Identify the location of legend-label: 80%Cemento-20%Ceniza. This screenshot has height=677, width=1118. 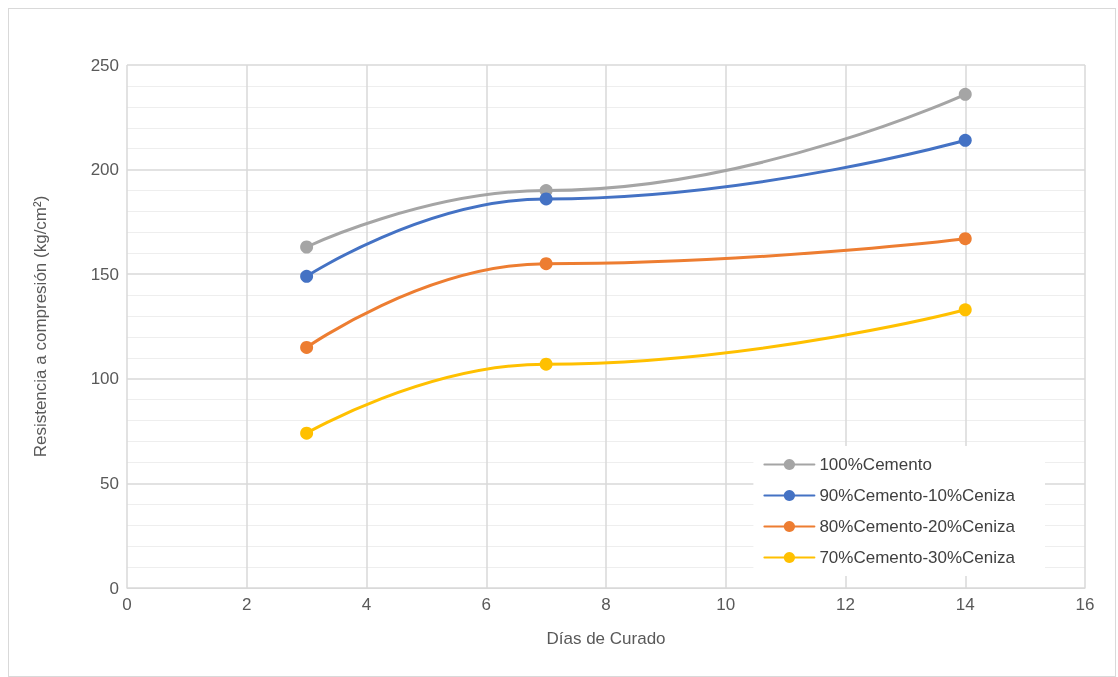
(917, 526).